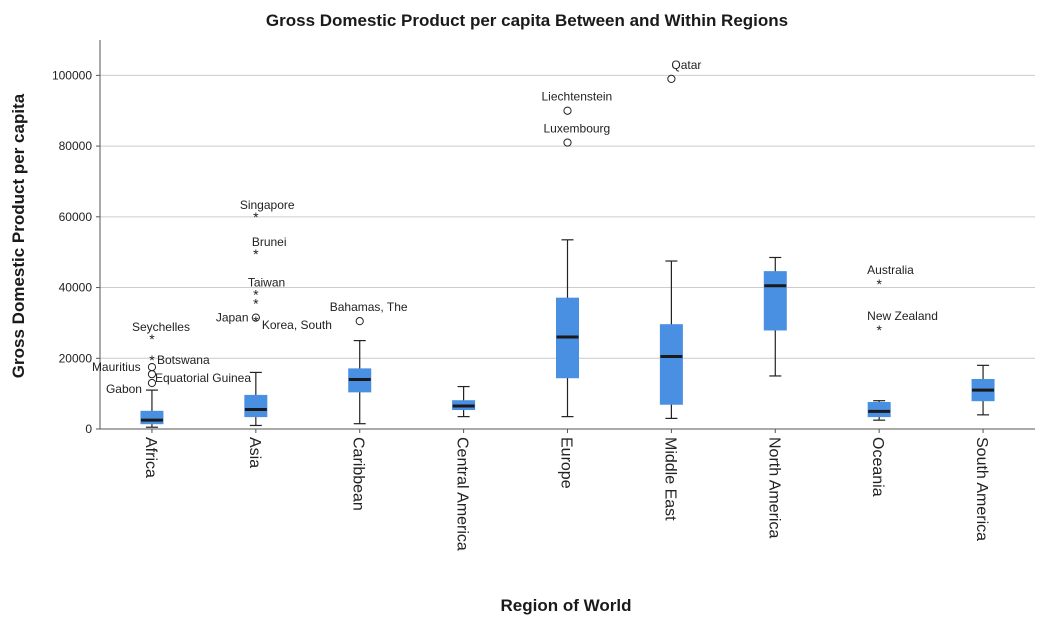 The height and width of the screenshot is (619, 1043). What do you see at coordinates (124, 389) in the screenshot?
I see `outlier-label-gabon: Gabon` at bounding box center [124, 389].